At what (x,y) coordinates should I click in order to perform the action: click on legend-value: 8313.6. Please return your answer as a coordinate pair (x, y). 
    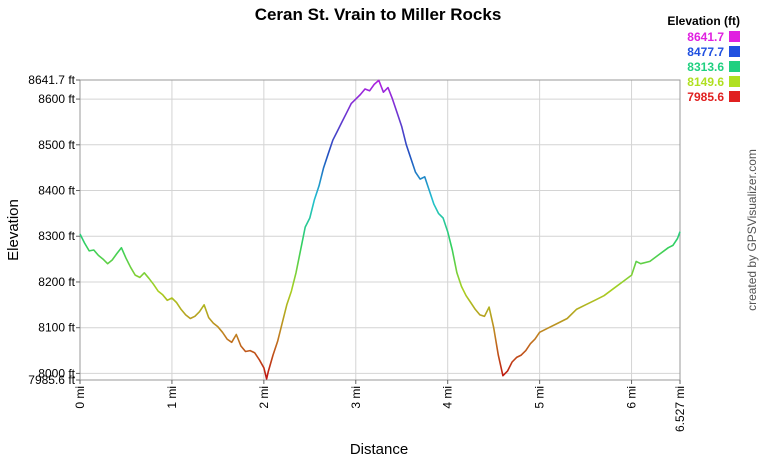
    Looking at the image, I should click on (705, 67).